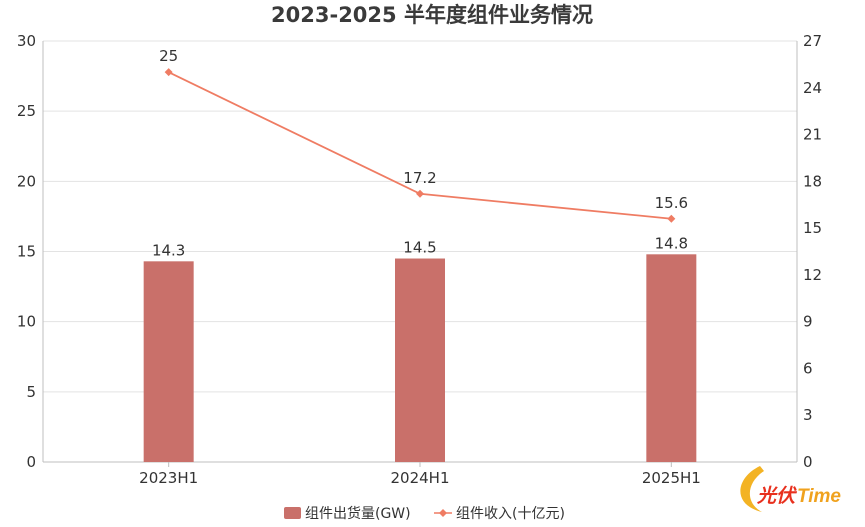 This screenshot has height=527, width=865. What do you see at coordinates (808, 368) in the screenshot?
I see `right-tick-label: 6` at bounding box center [808, 368].